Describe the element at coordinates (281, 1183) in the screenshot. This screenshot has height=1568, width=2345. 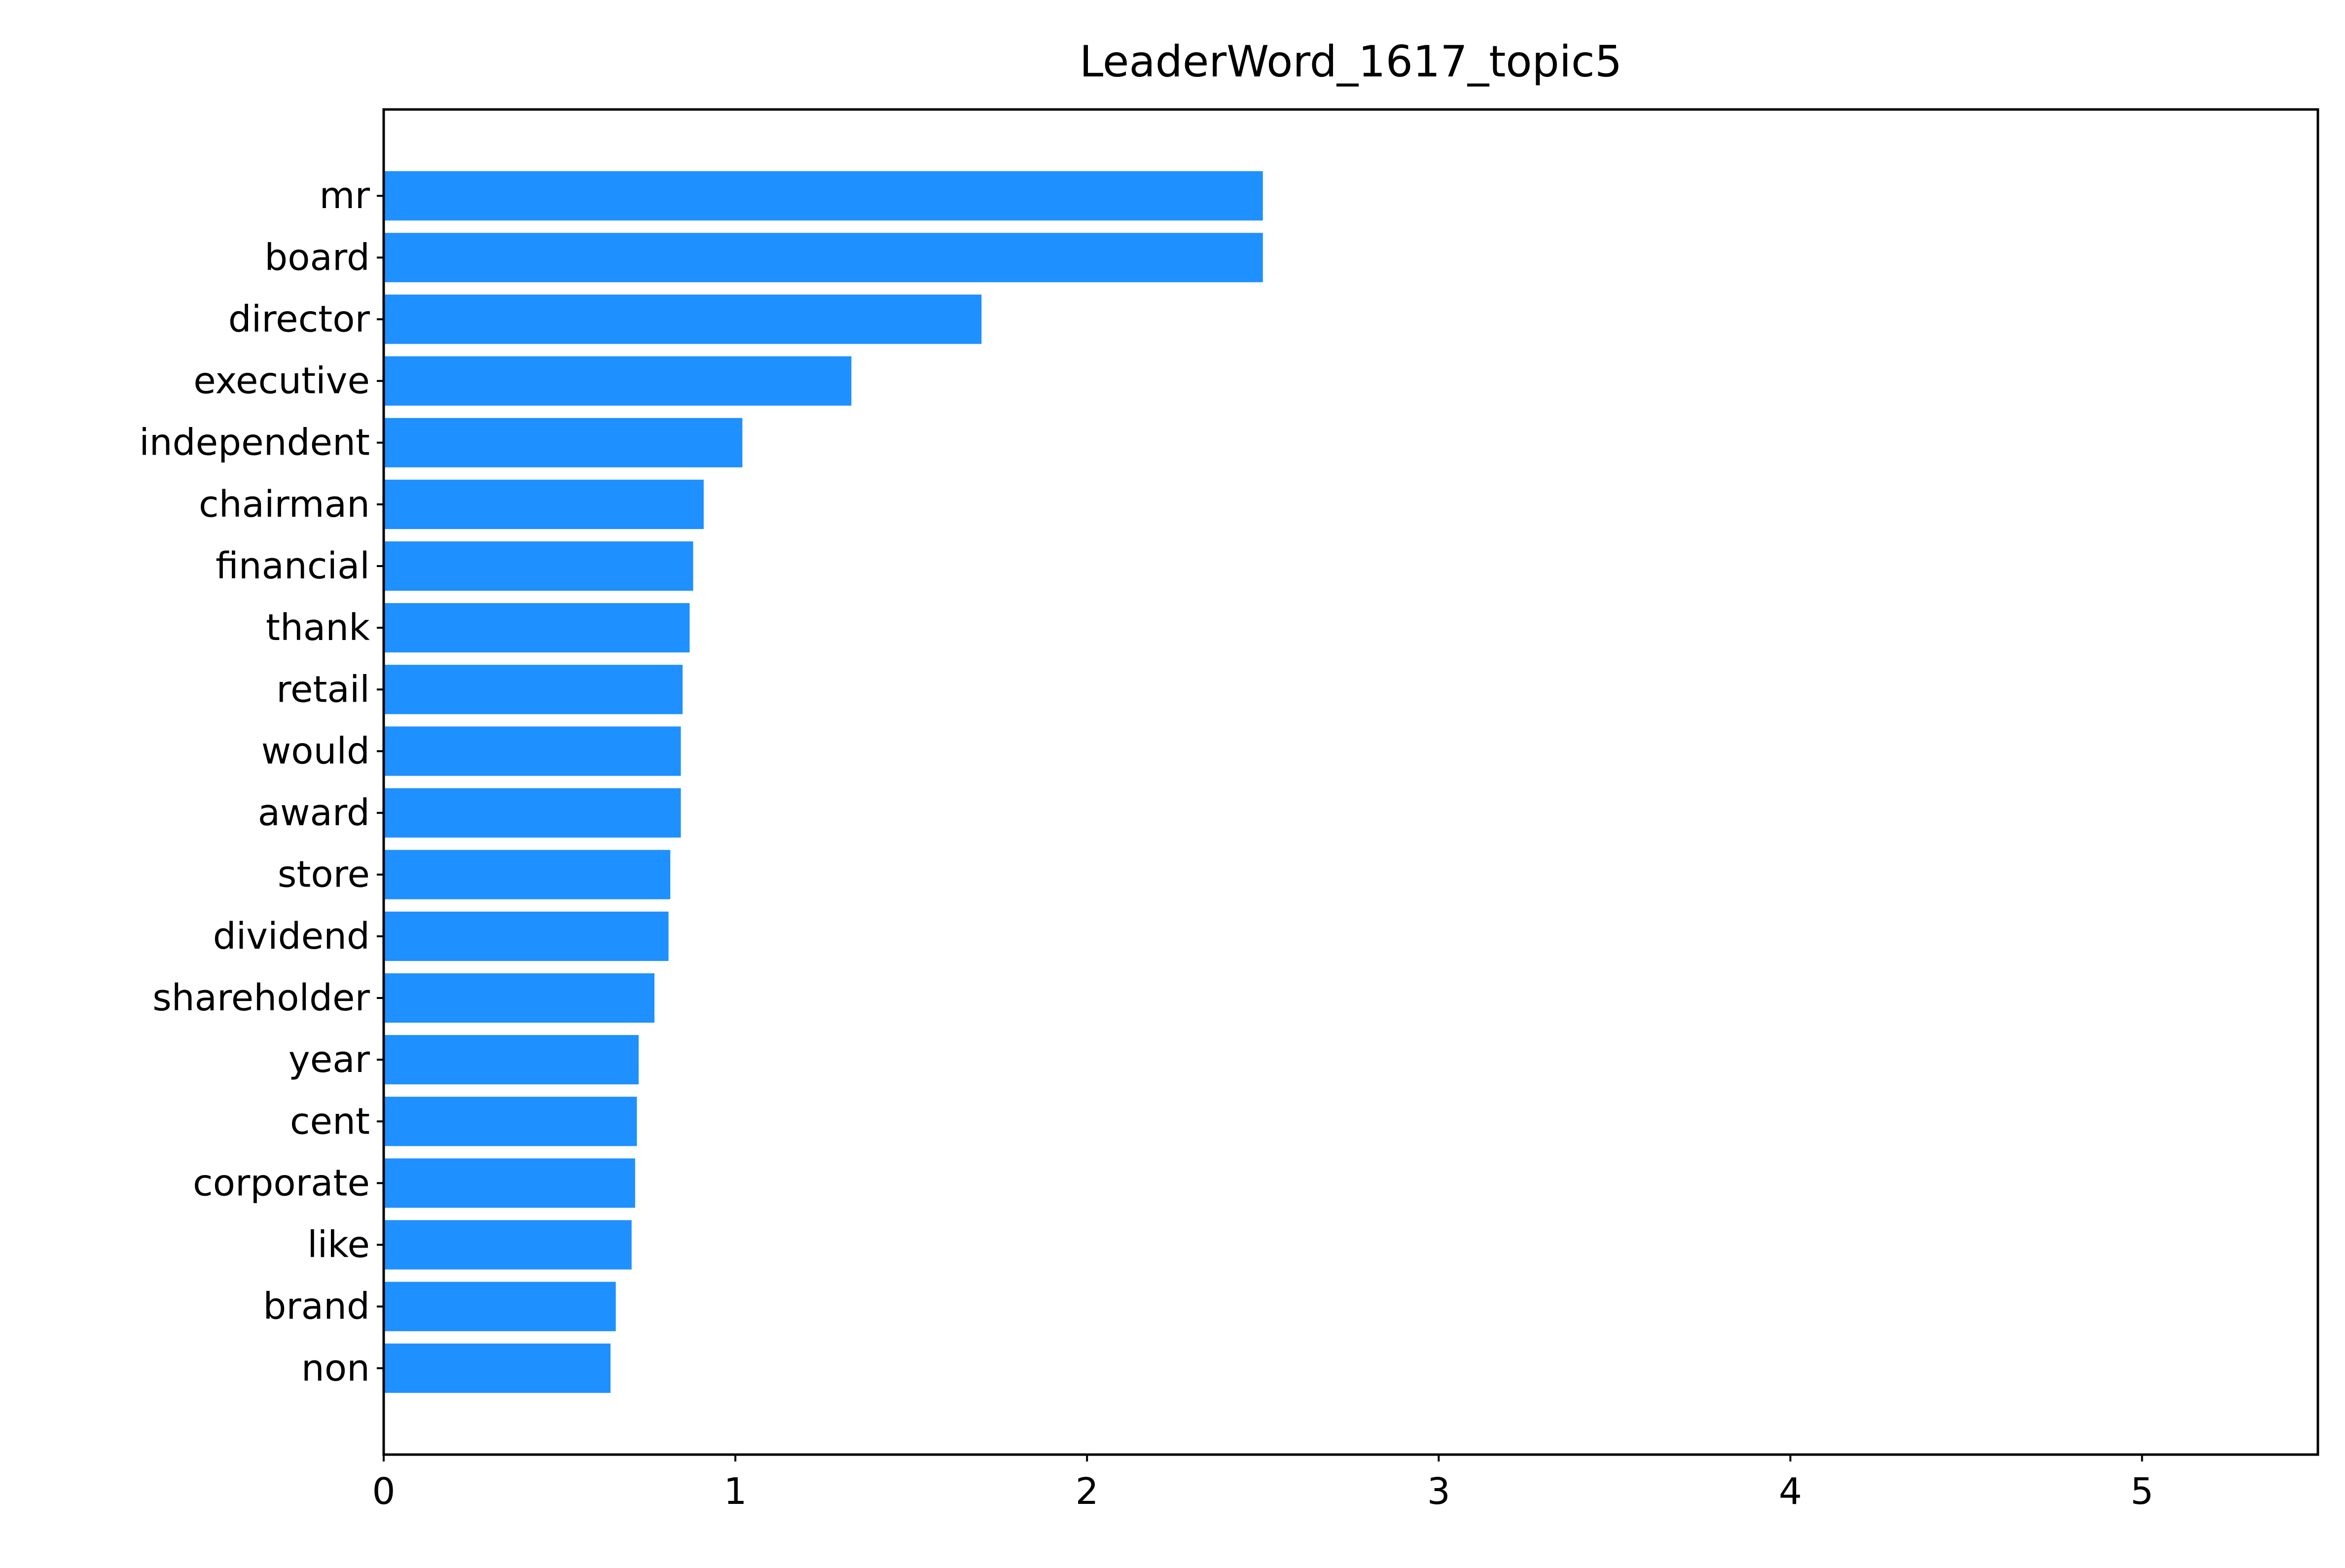
I see `y-tick-label: corporate` at that location.